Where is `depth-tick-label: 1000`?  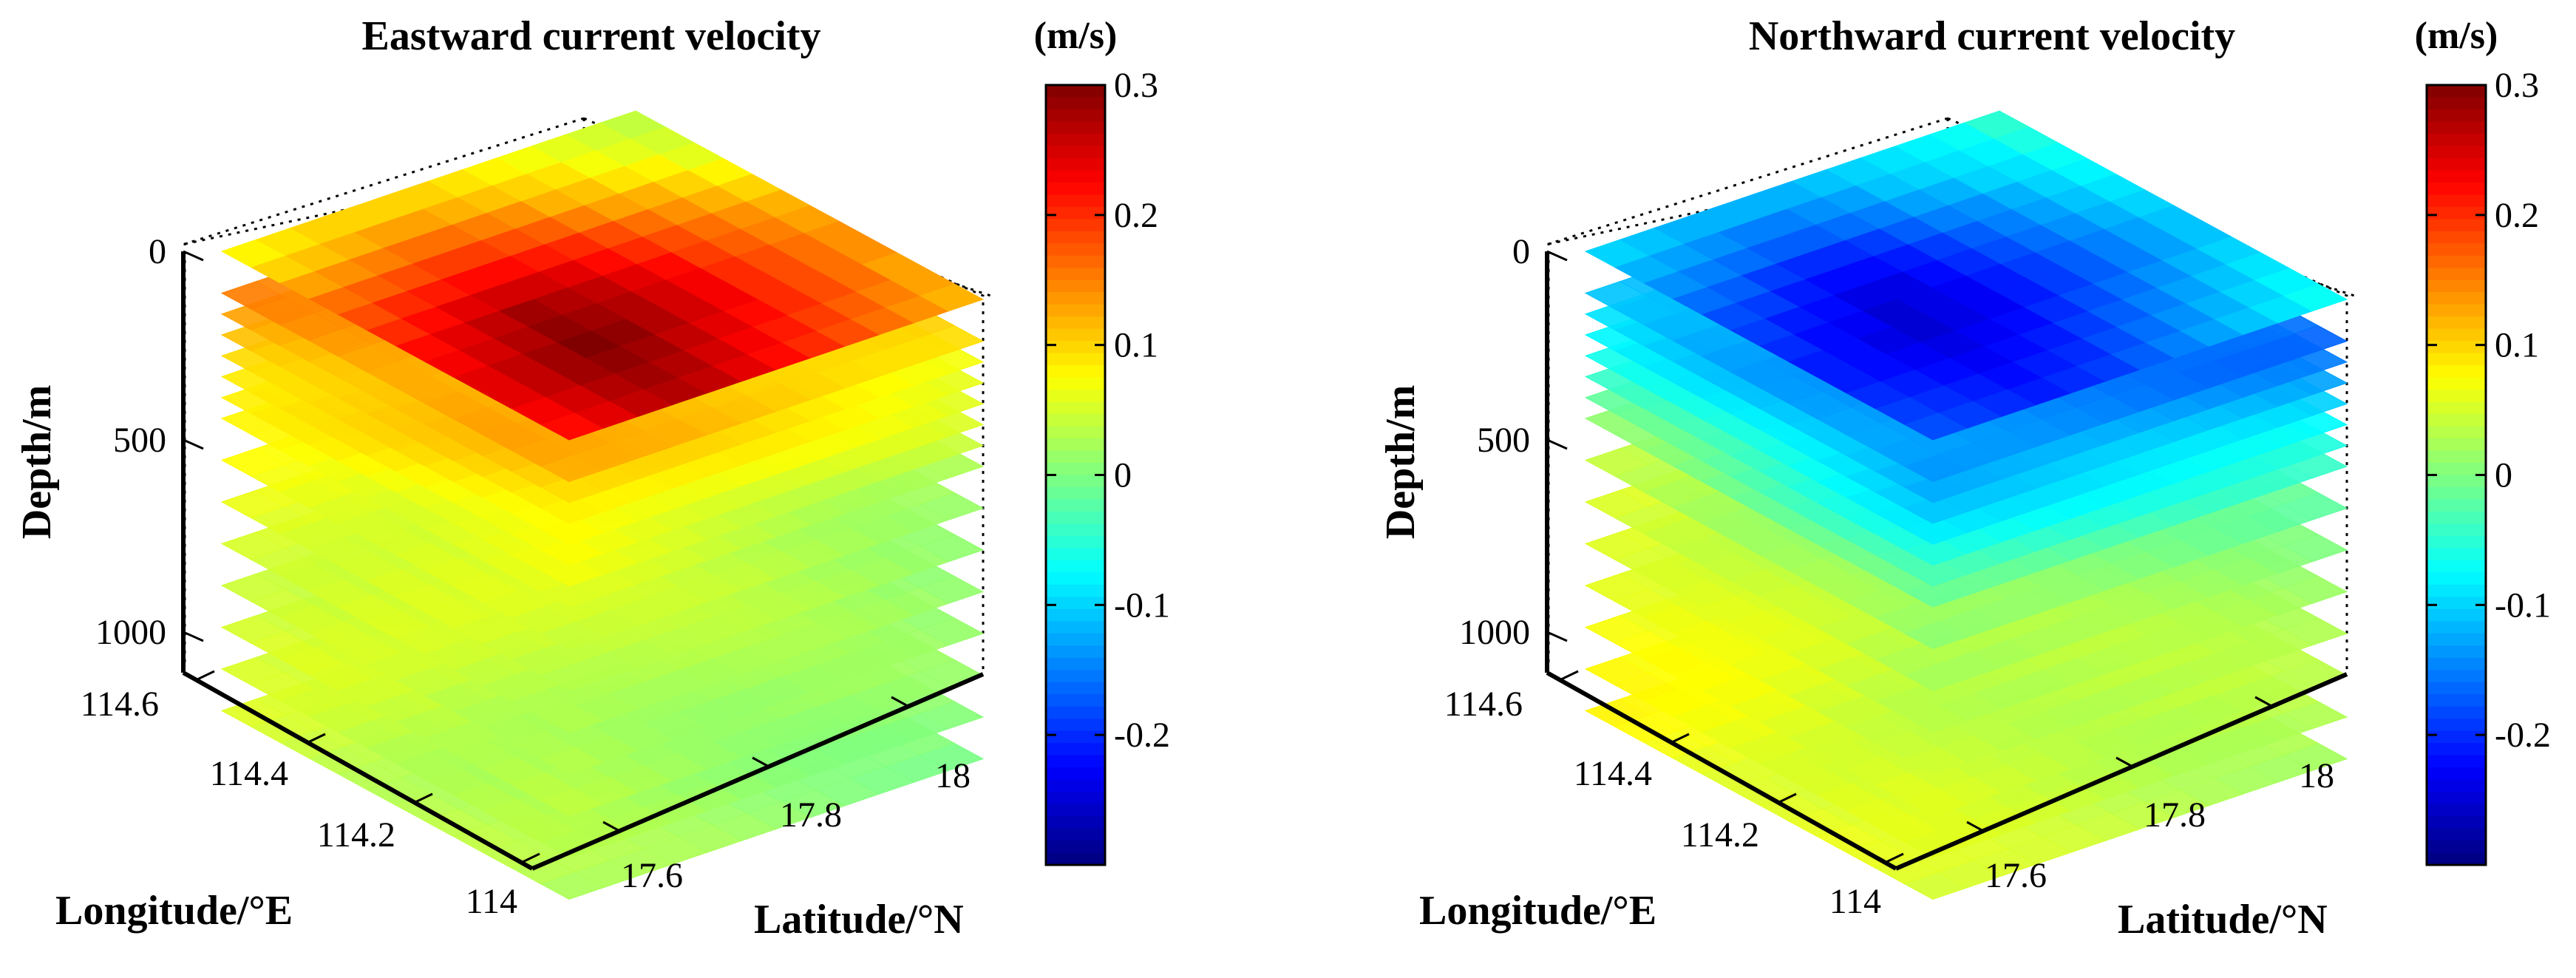 depth-tick-label: 1000 is located at coordinates (130, 632).